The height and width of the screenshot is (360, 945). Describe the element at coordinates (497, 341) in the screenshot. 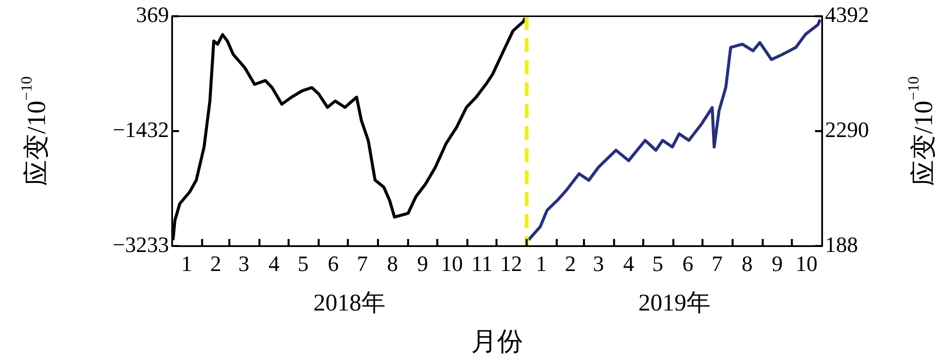

I see `x-axis-title: 月份` at that location.